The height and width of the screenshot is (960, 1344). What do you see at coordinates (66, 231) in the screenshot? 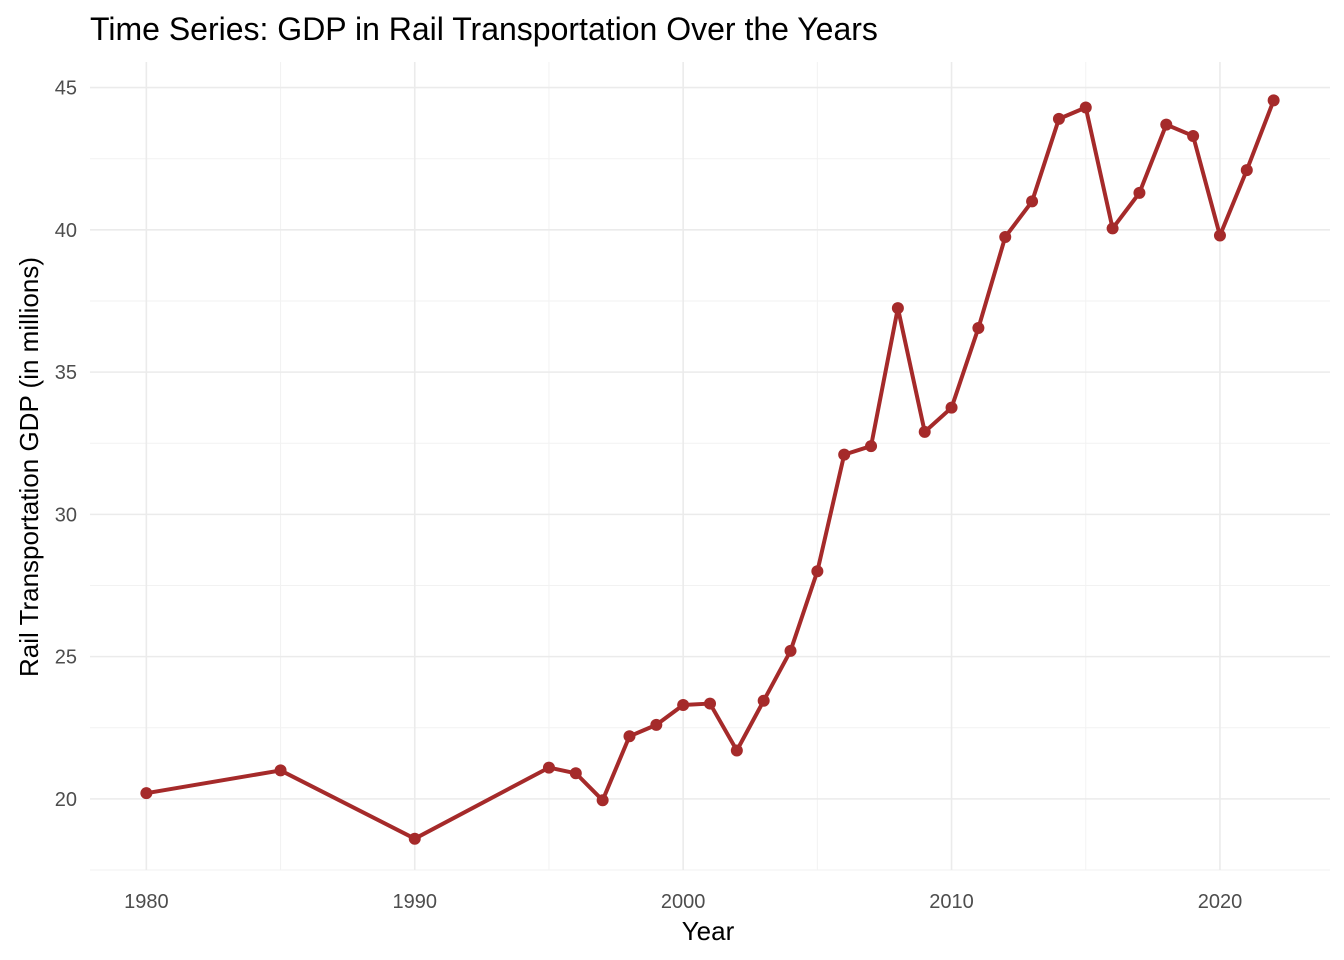
I see `y-tick-label: 40` at bounding box center [66, 231].